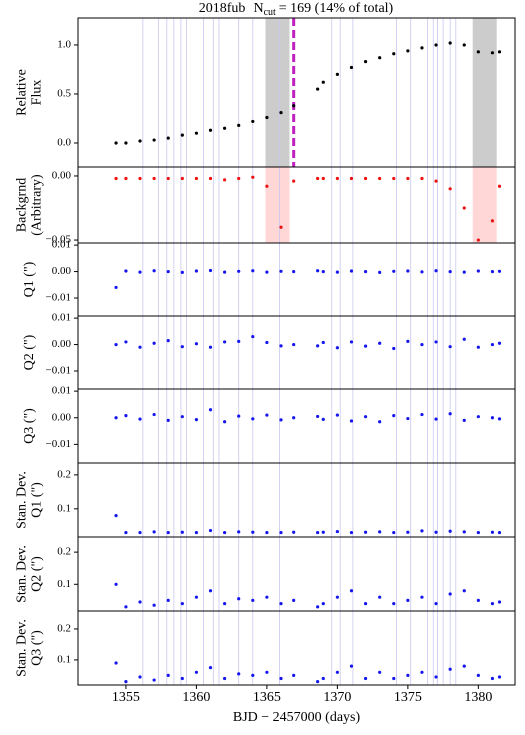 This screenshot has height=735, width=525. Describe the element at coordinates (22, 648) in the screenshot. I see `y-axis-label: Stan. Dev.` at that location.